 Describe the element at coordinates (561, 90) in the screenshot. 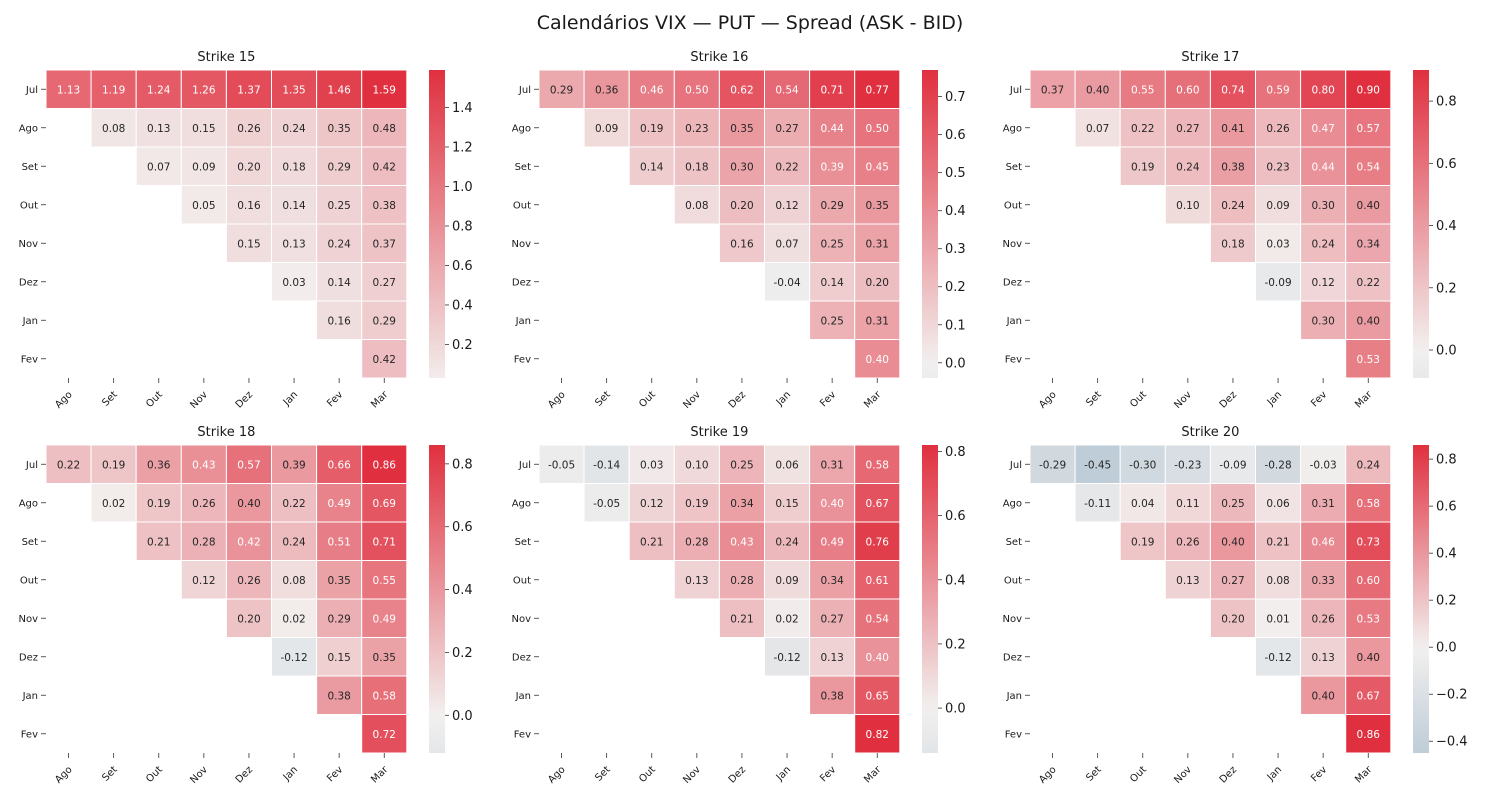

I see `cell-value-label: 0.29` at that location.